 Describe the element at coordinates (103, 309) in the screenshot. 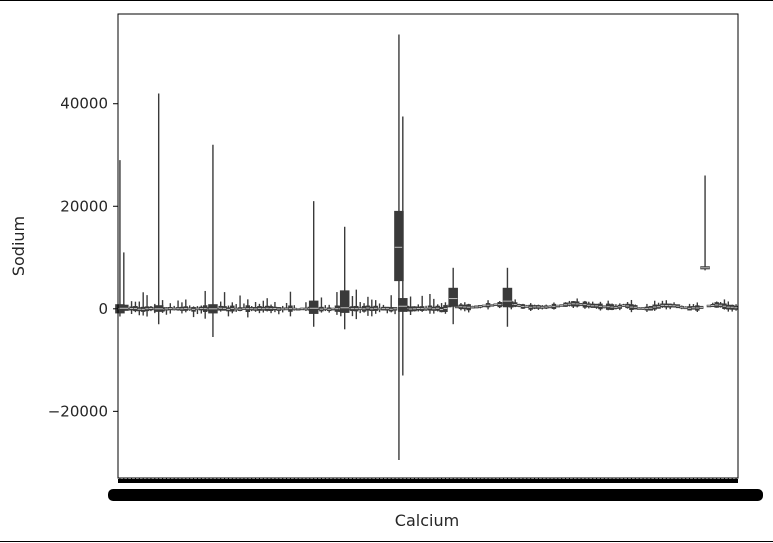

I see `y-tick-label: 0` at that location.